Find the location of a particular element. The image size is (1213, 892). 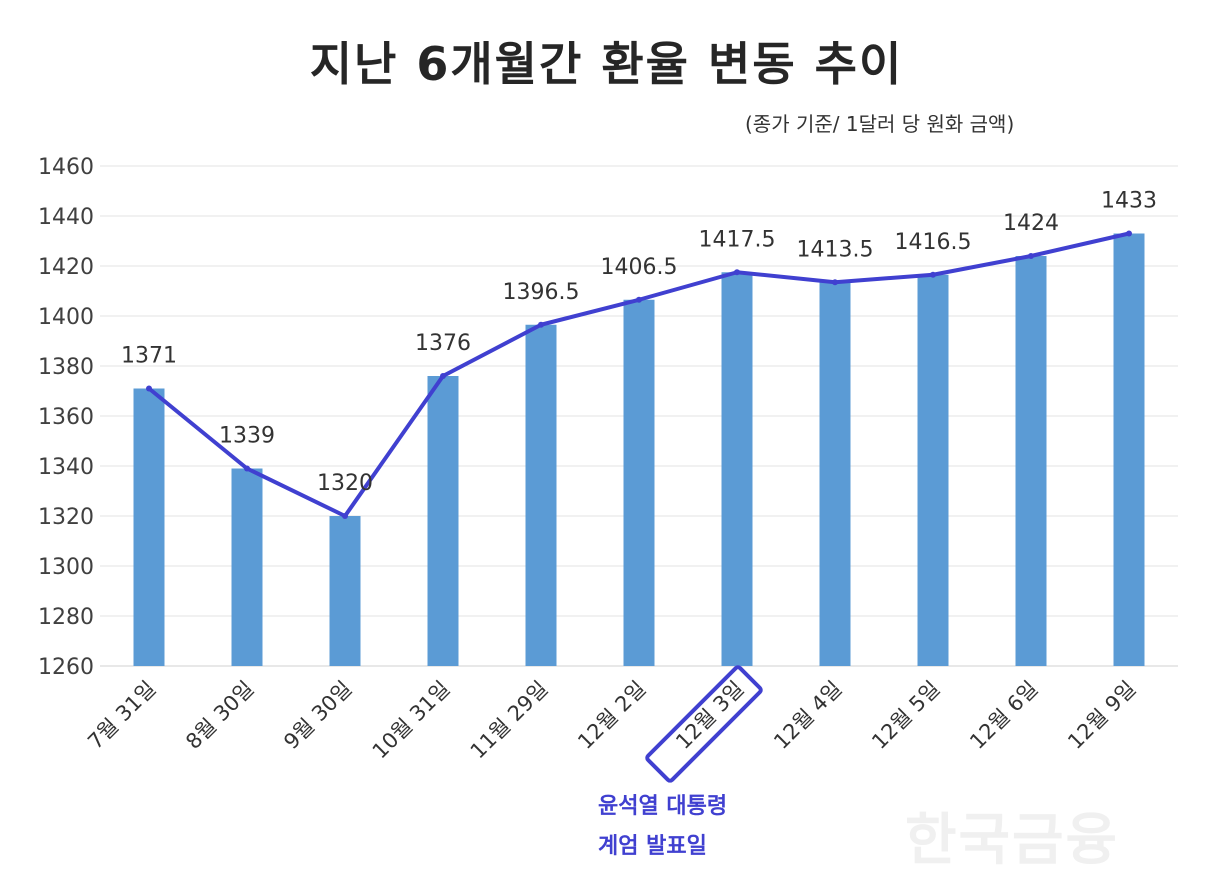

x-tick-label: 12월 9일 is located at coordinates (1101, 715).